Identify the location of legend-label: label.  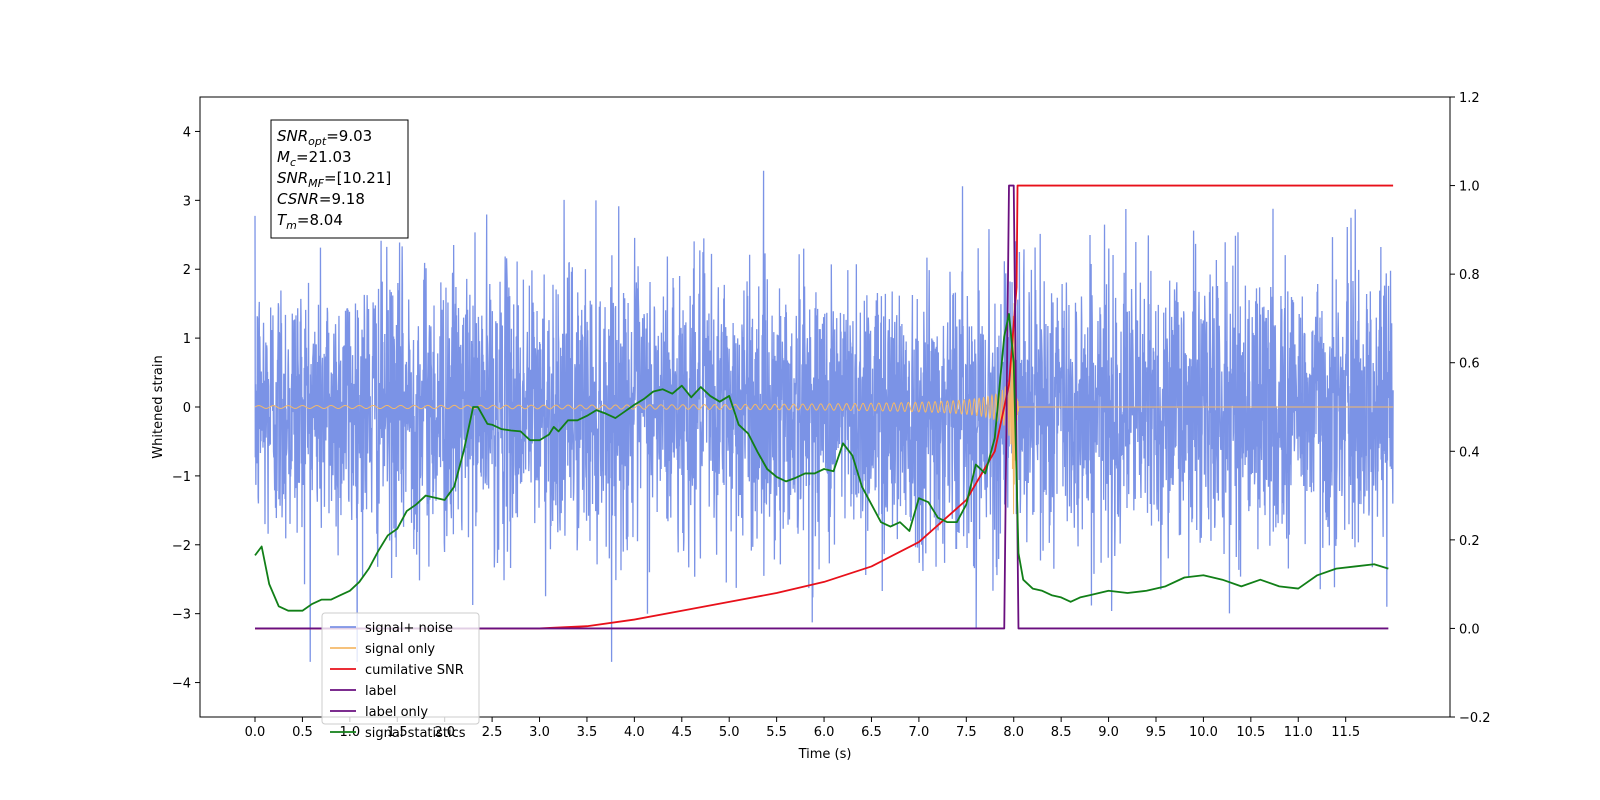
(380, 691).